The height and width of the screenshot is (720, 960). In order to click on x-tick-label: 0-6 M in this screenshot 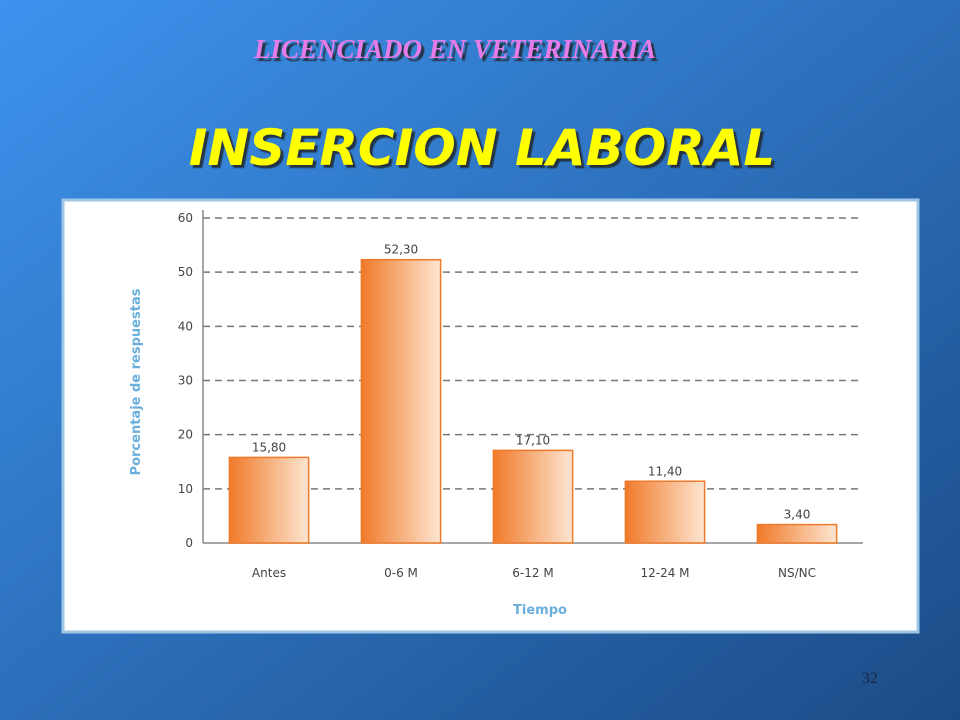, I will do `click(401, 573)`.